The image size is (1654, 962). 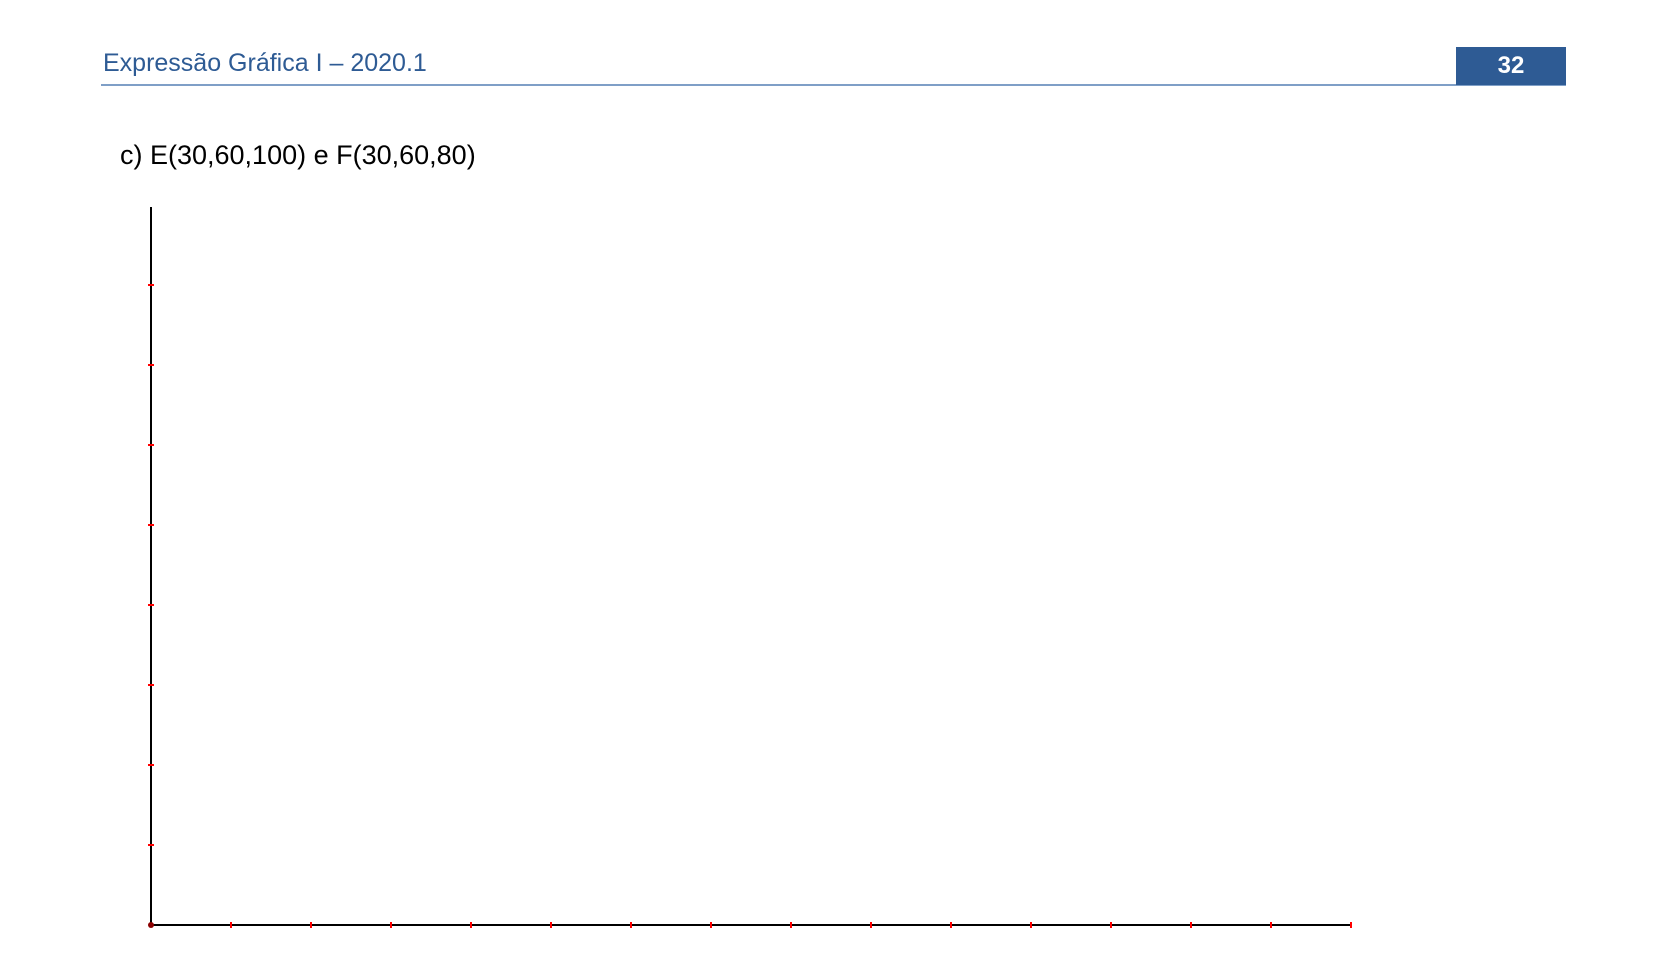 I want to click on header-divider, so click(x=833, y=85).